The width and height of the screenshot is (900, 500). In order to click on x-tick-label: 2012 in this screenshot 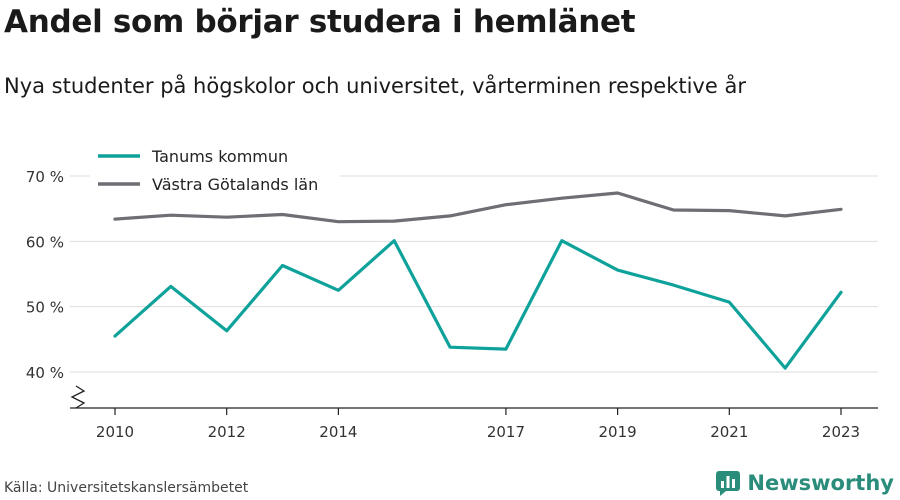, I will do `click(227, 432)`.